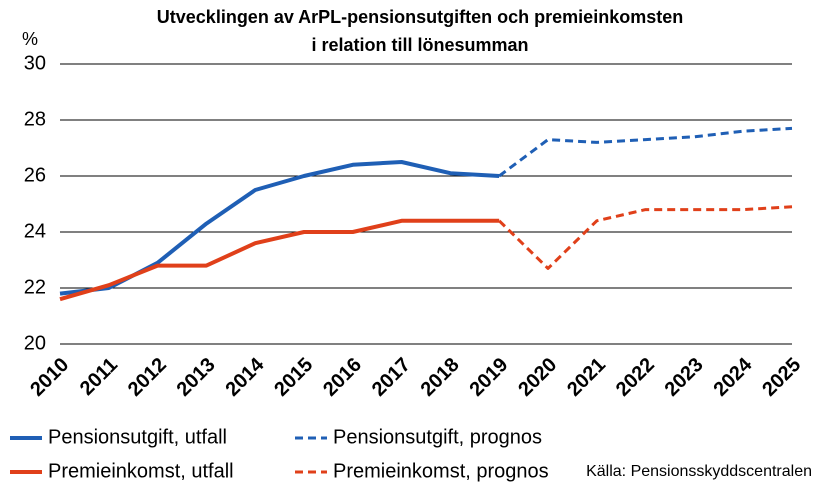 The image size is (822, 496). What do you see at coordinates (196, 377) in the screenshot?
I see `x-tick-label: 2013` at bounding box center [196, 377].